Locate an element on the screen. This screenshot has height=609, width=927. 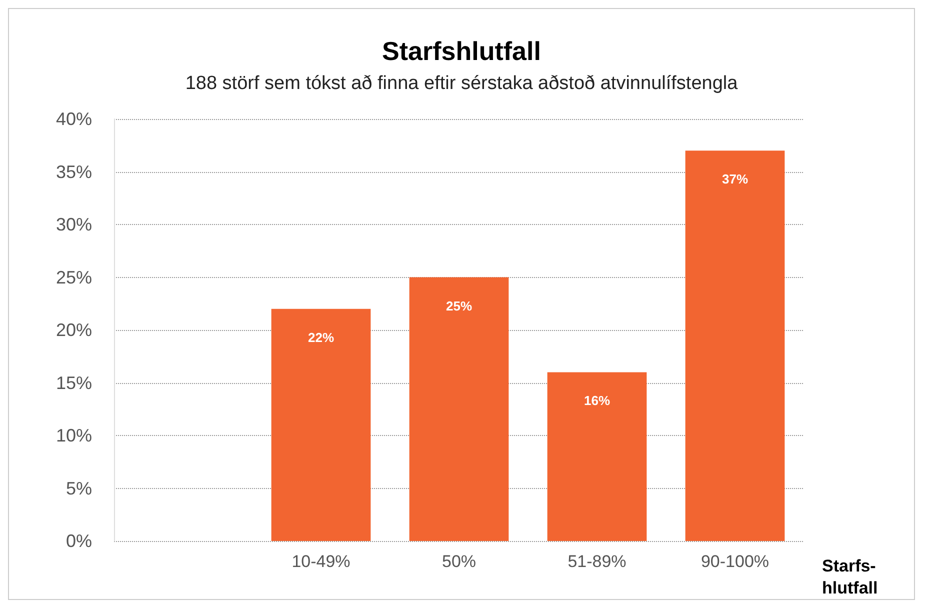
y-tick-label: 30% is located at coordinates (74, 224).